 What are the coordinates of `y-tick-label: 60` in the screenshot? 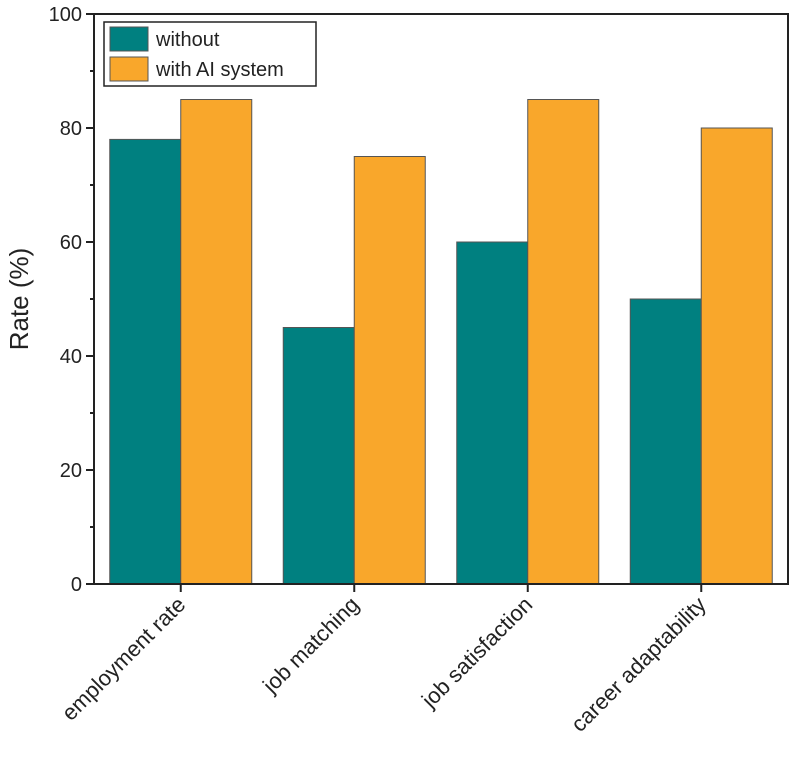 It's located at (71, 243).